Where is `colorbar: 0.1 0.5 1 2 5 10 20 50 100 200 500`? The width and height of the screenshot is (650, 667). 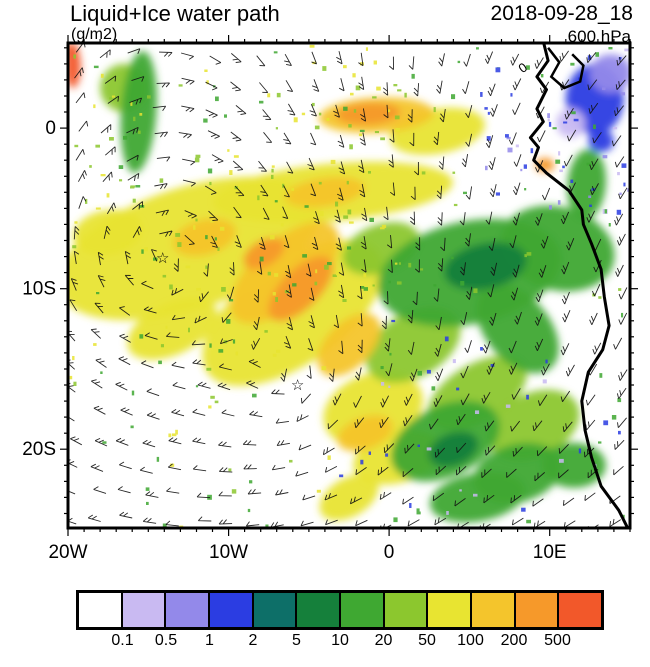 colorbar: 0.1 0.5 1 2 5 10 20 50 100 200 500 is located at coordinates (340, 626).